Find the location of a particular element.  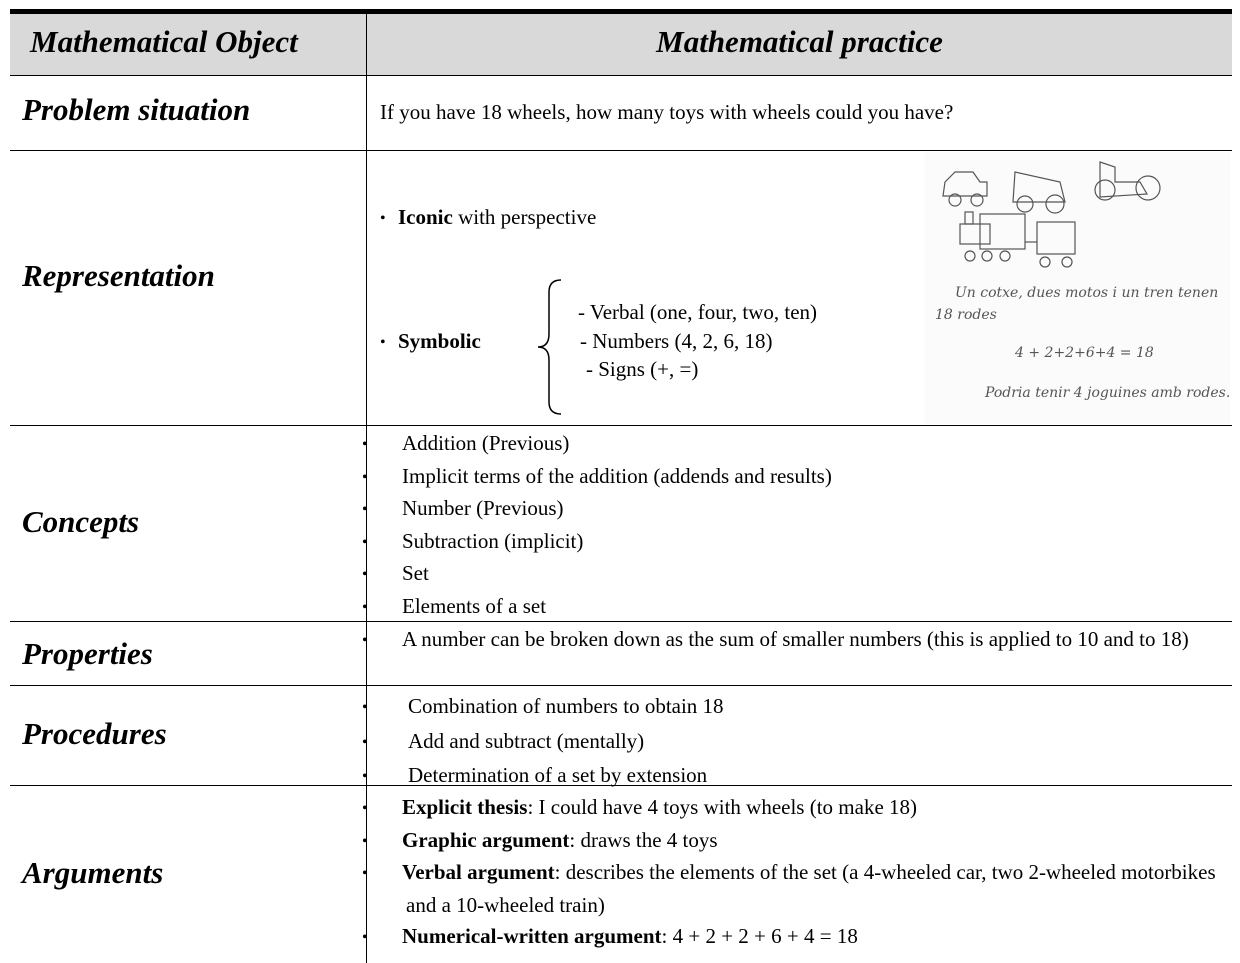

symbolic-item: Symbolic is located at coordinates (455, 342).